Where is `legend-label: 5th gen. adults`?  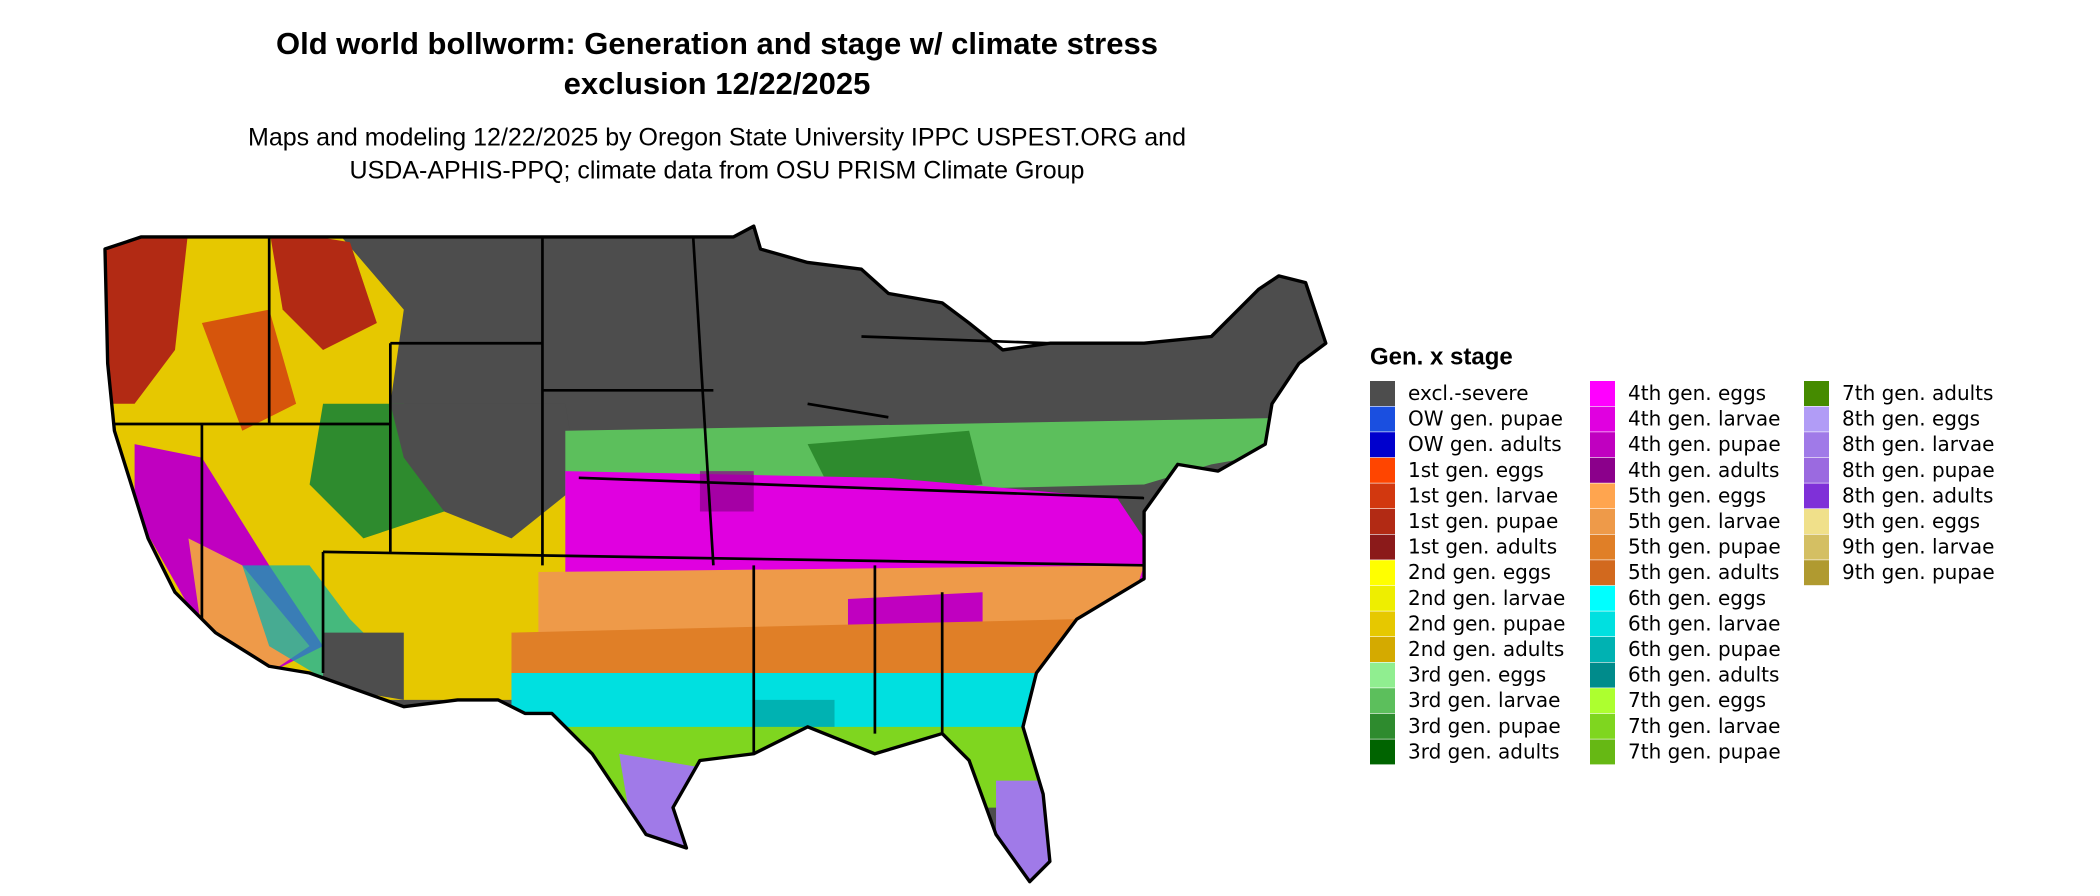
legend-label: 5th gen. adults is located at coordinates (1703, 572).